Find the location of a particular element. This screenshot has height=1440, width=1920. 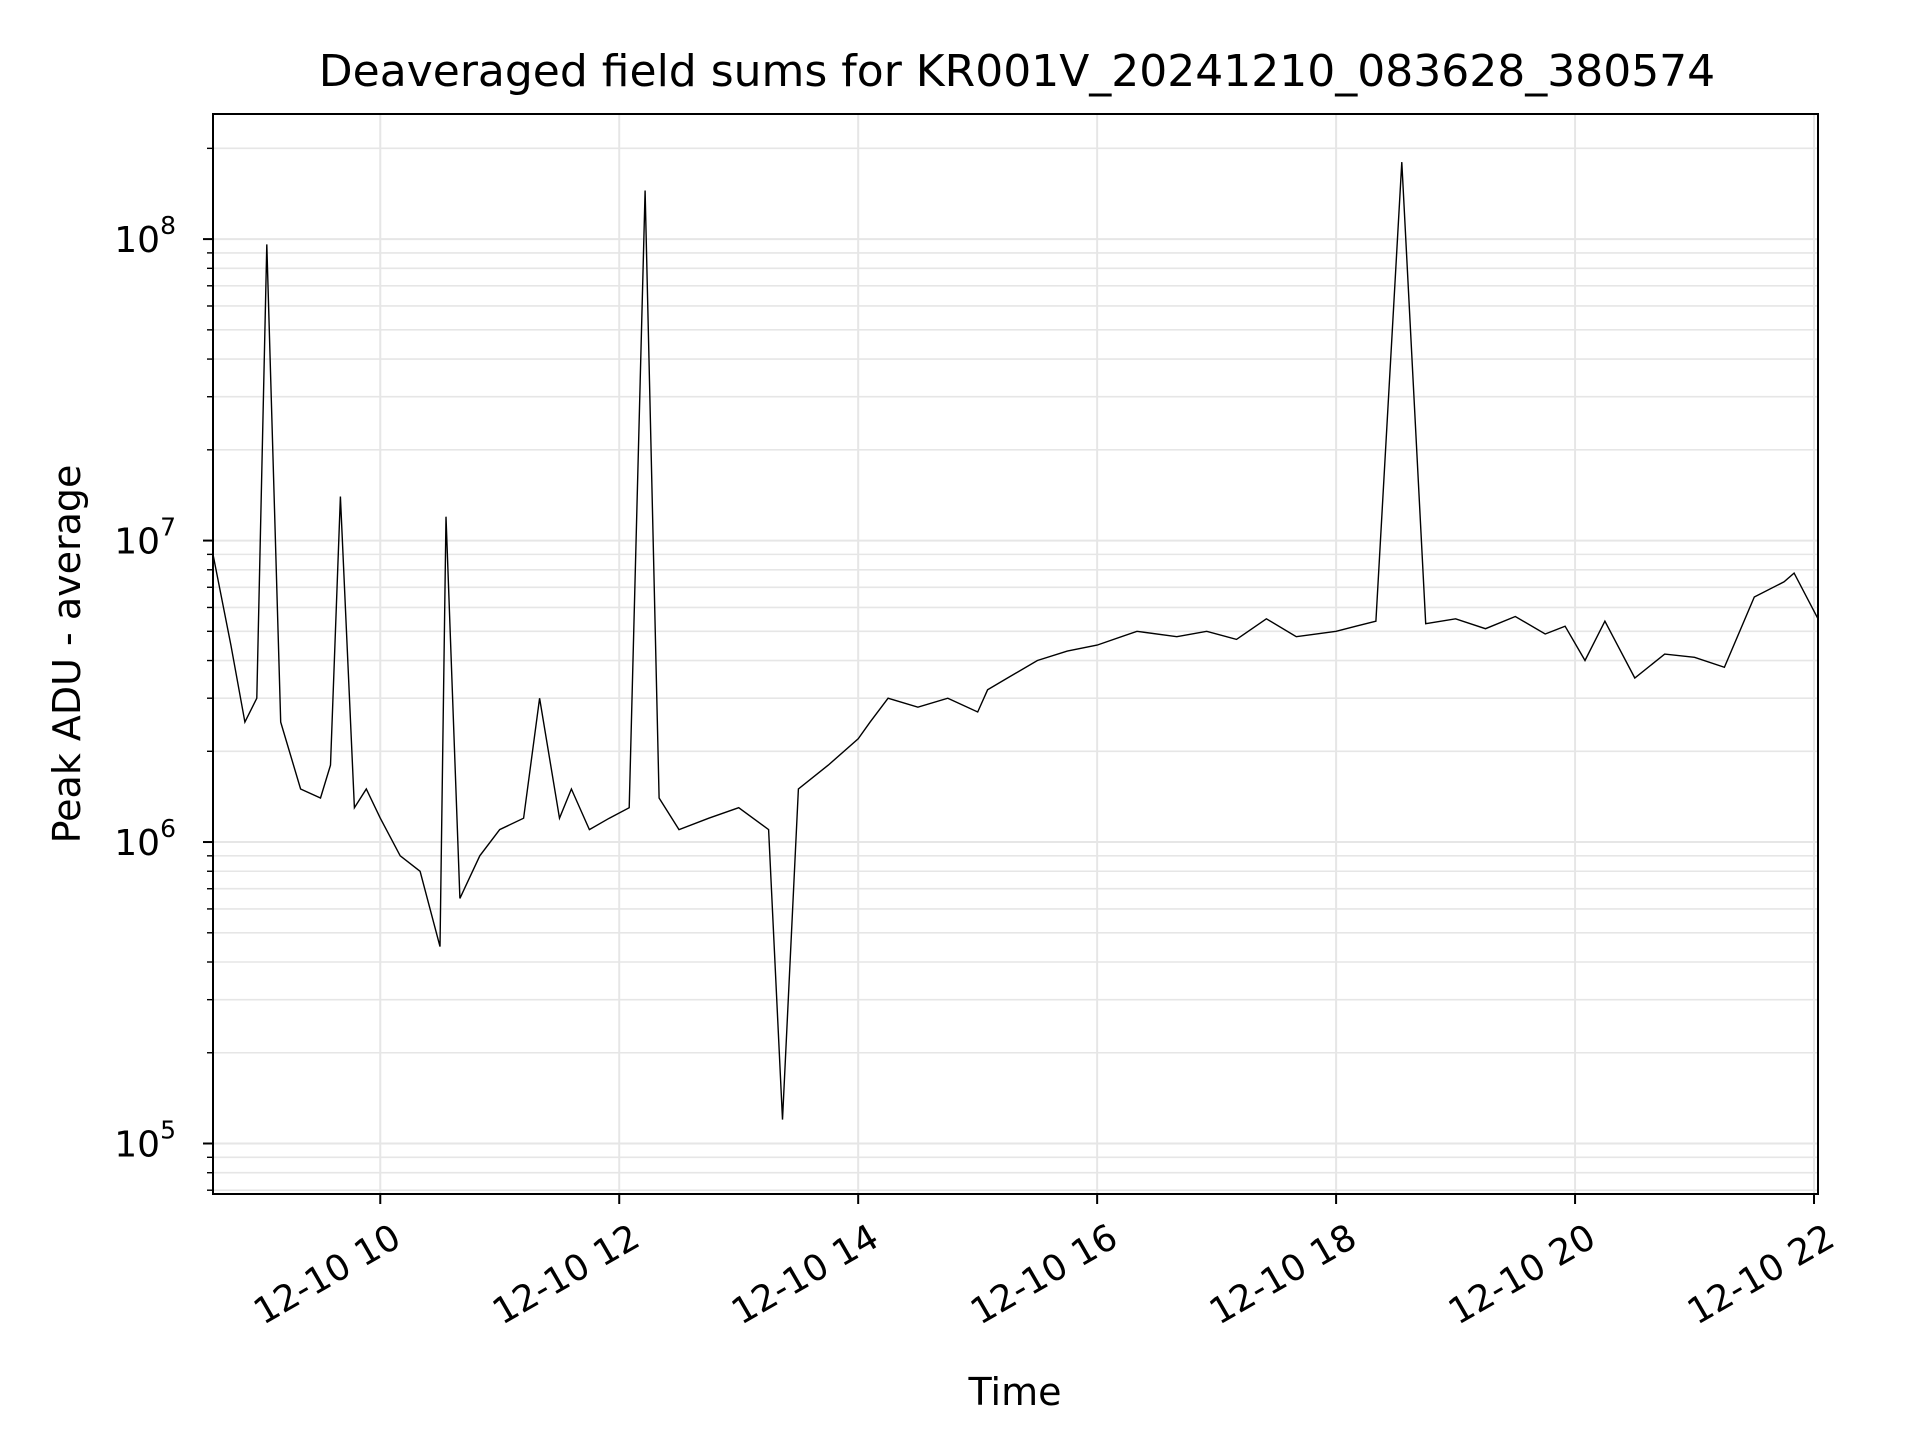

y-axis-label: Peak ADU - average is located at coordinates (67, 654).